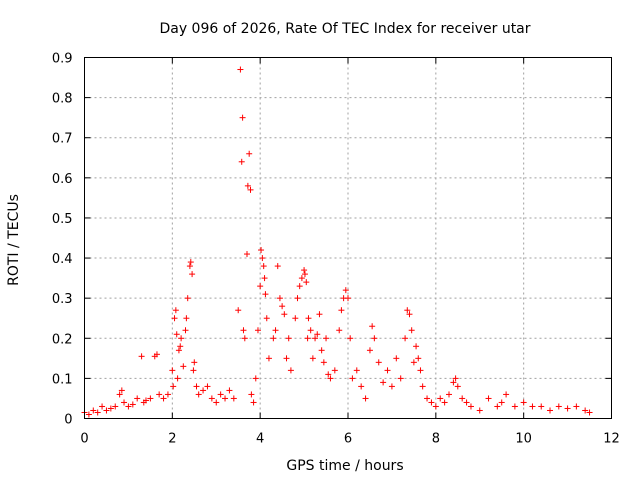  What do you see at coordinates (62, 219) in the screenshot?
I see `y-tick-label: 0.5` at bounding box center [62, 219].